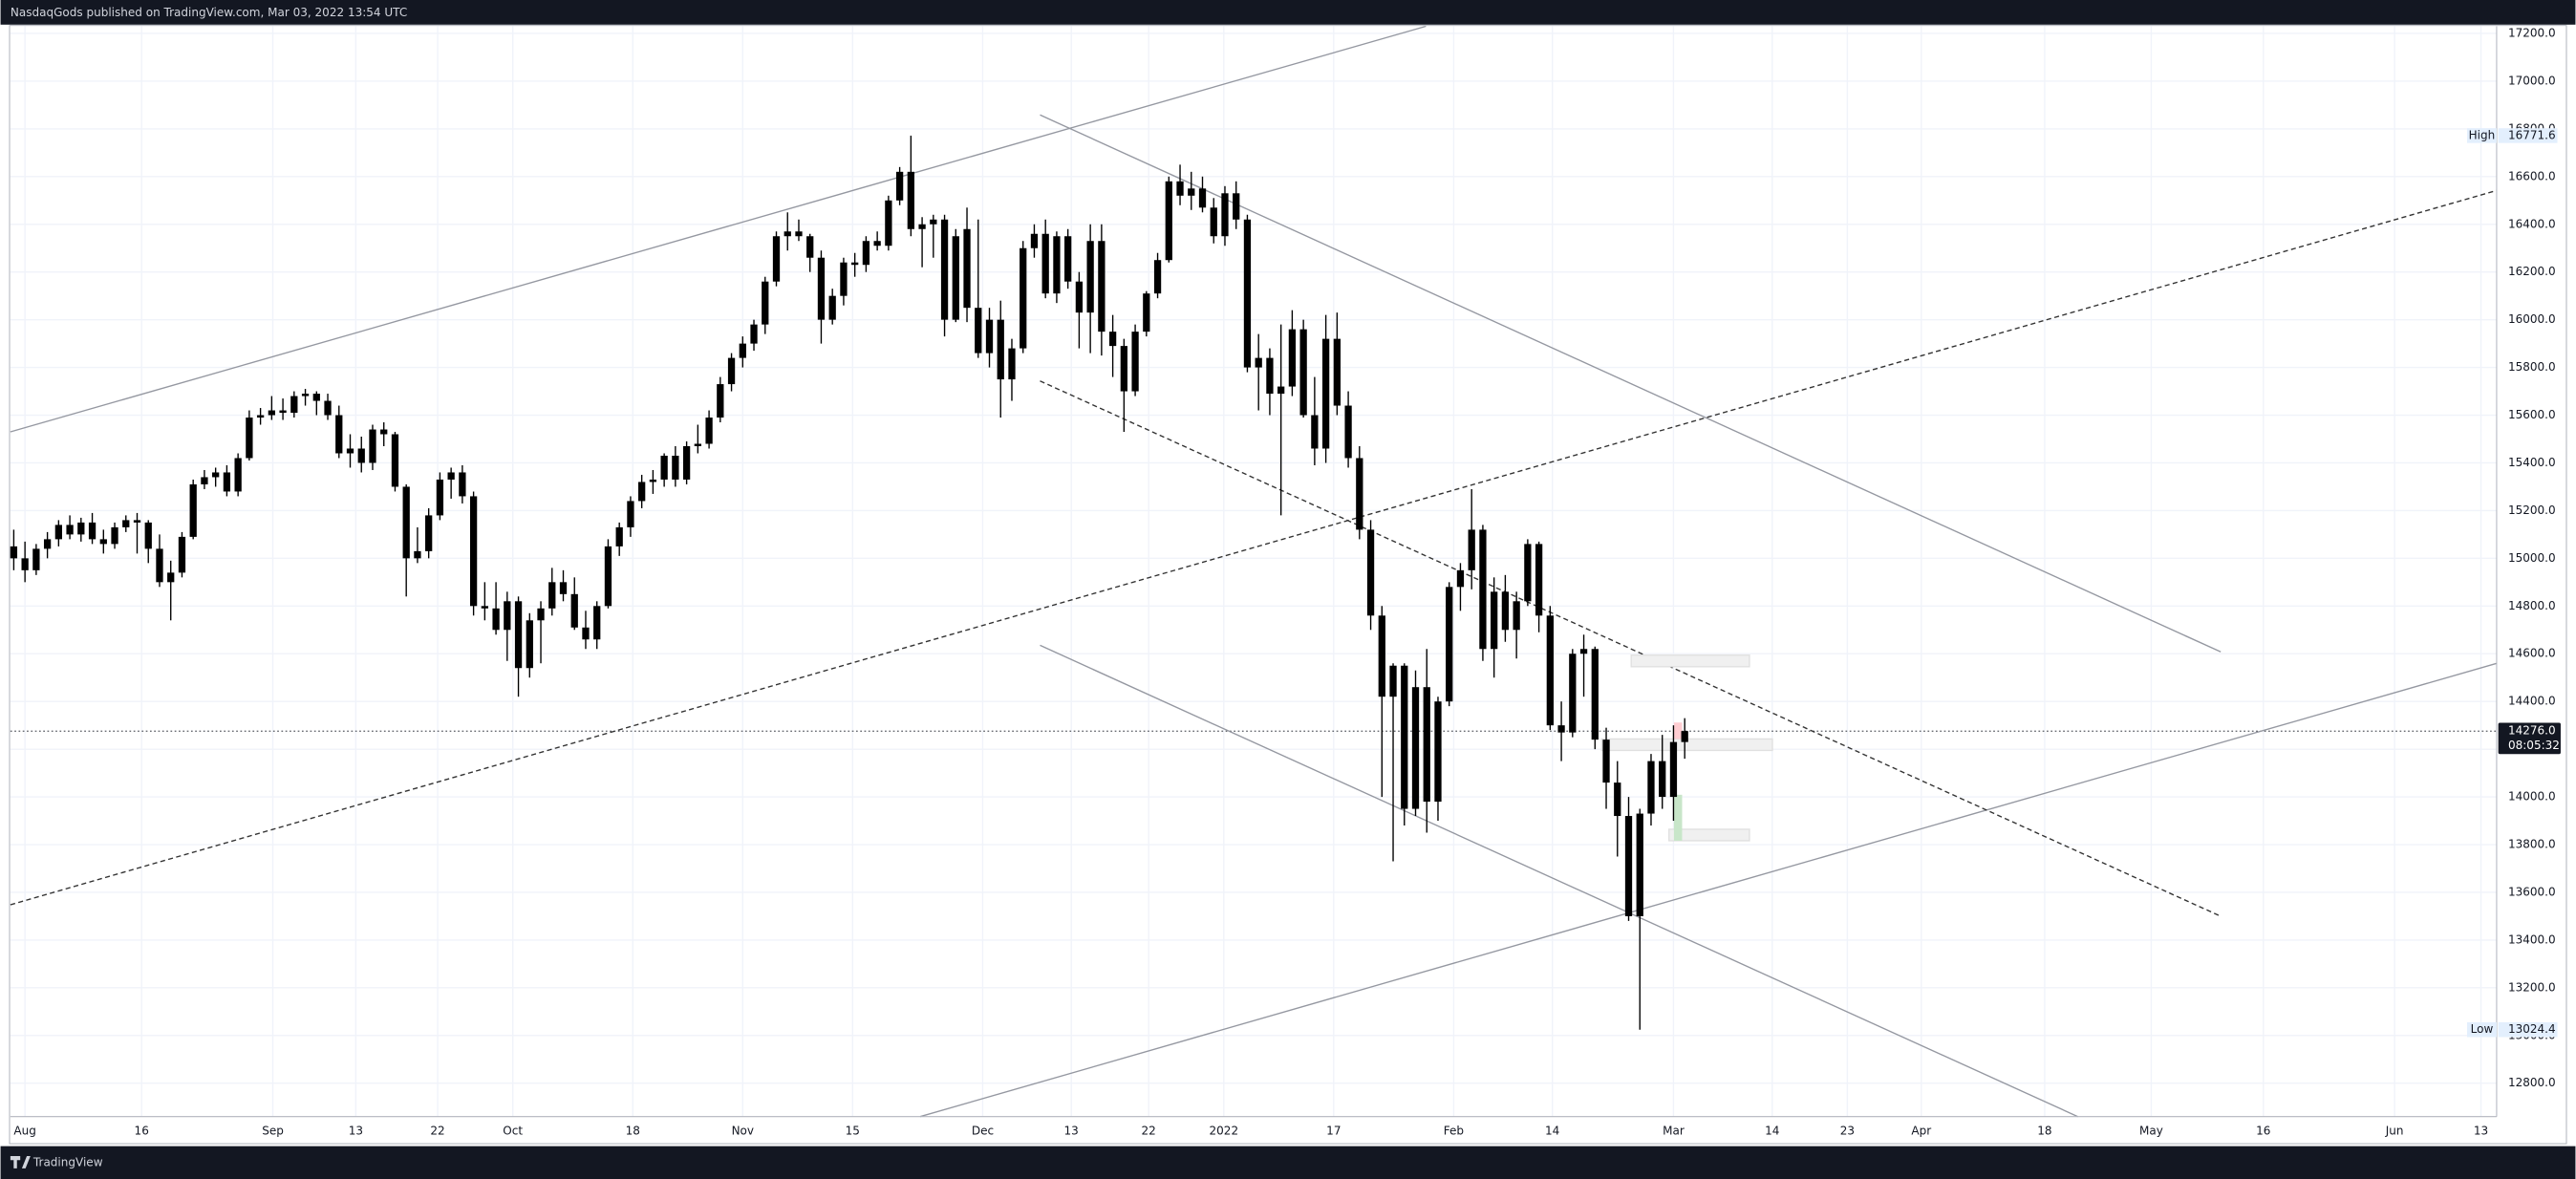  Describe the element at coordinates (2534, 745) in the screenshot. I see `countdown-label: 08:05:32` at that location.